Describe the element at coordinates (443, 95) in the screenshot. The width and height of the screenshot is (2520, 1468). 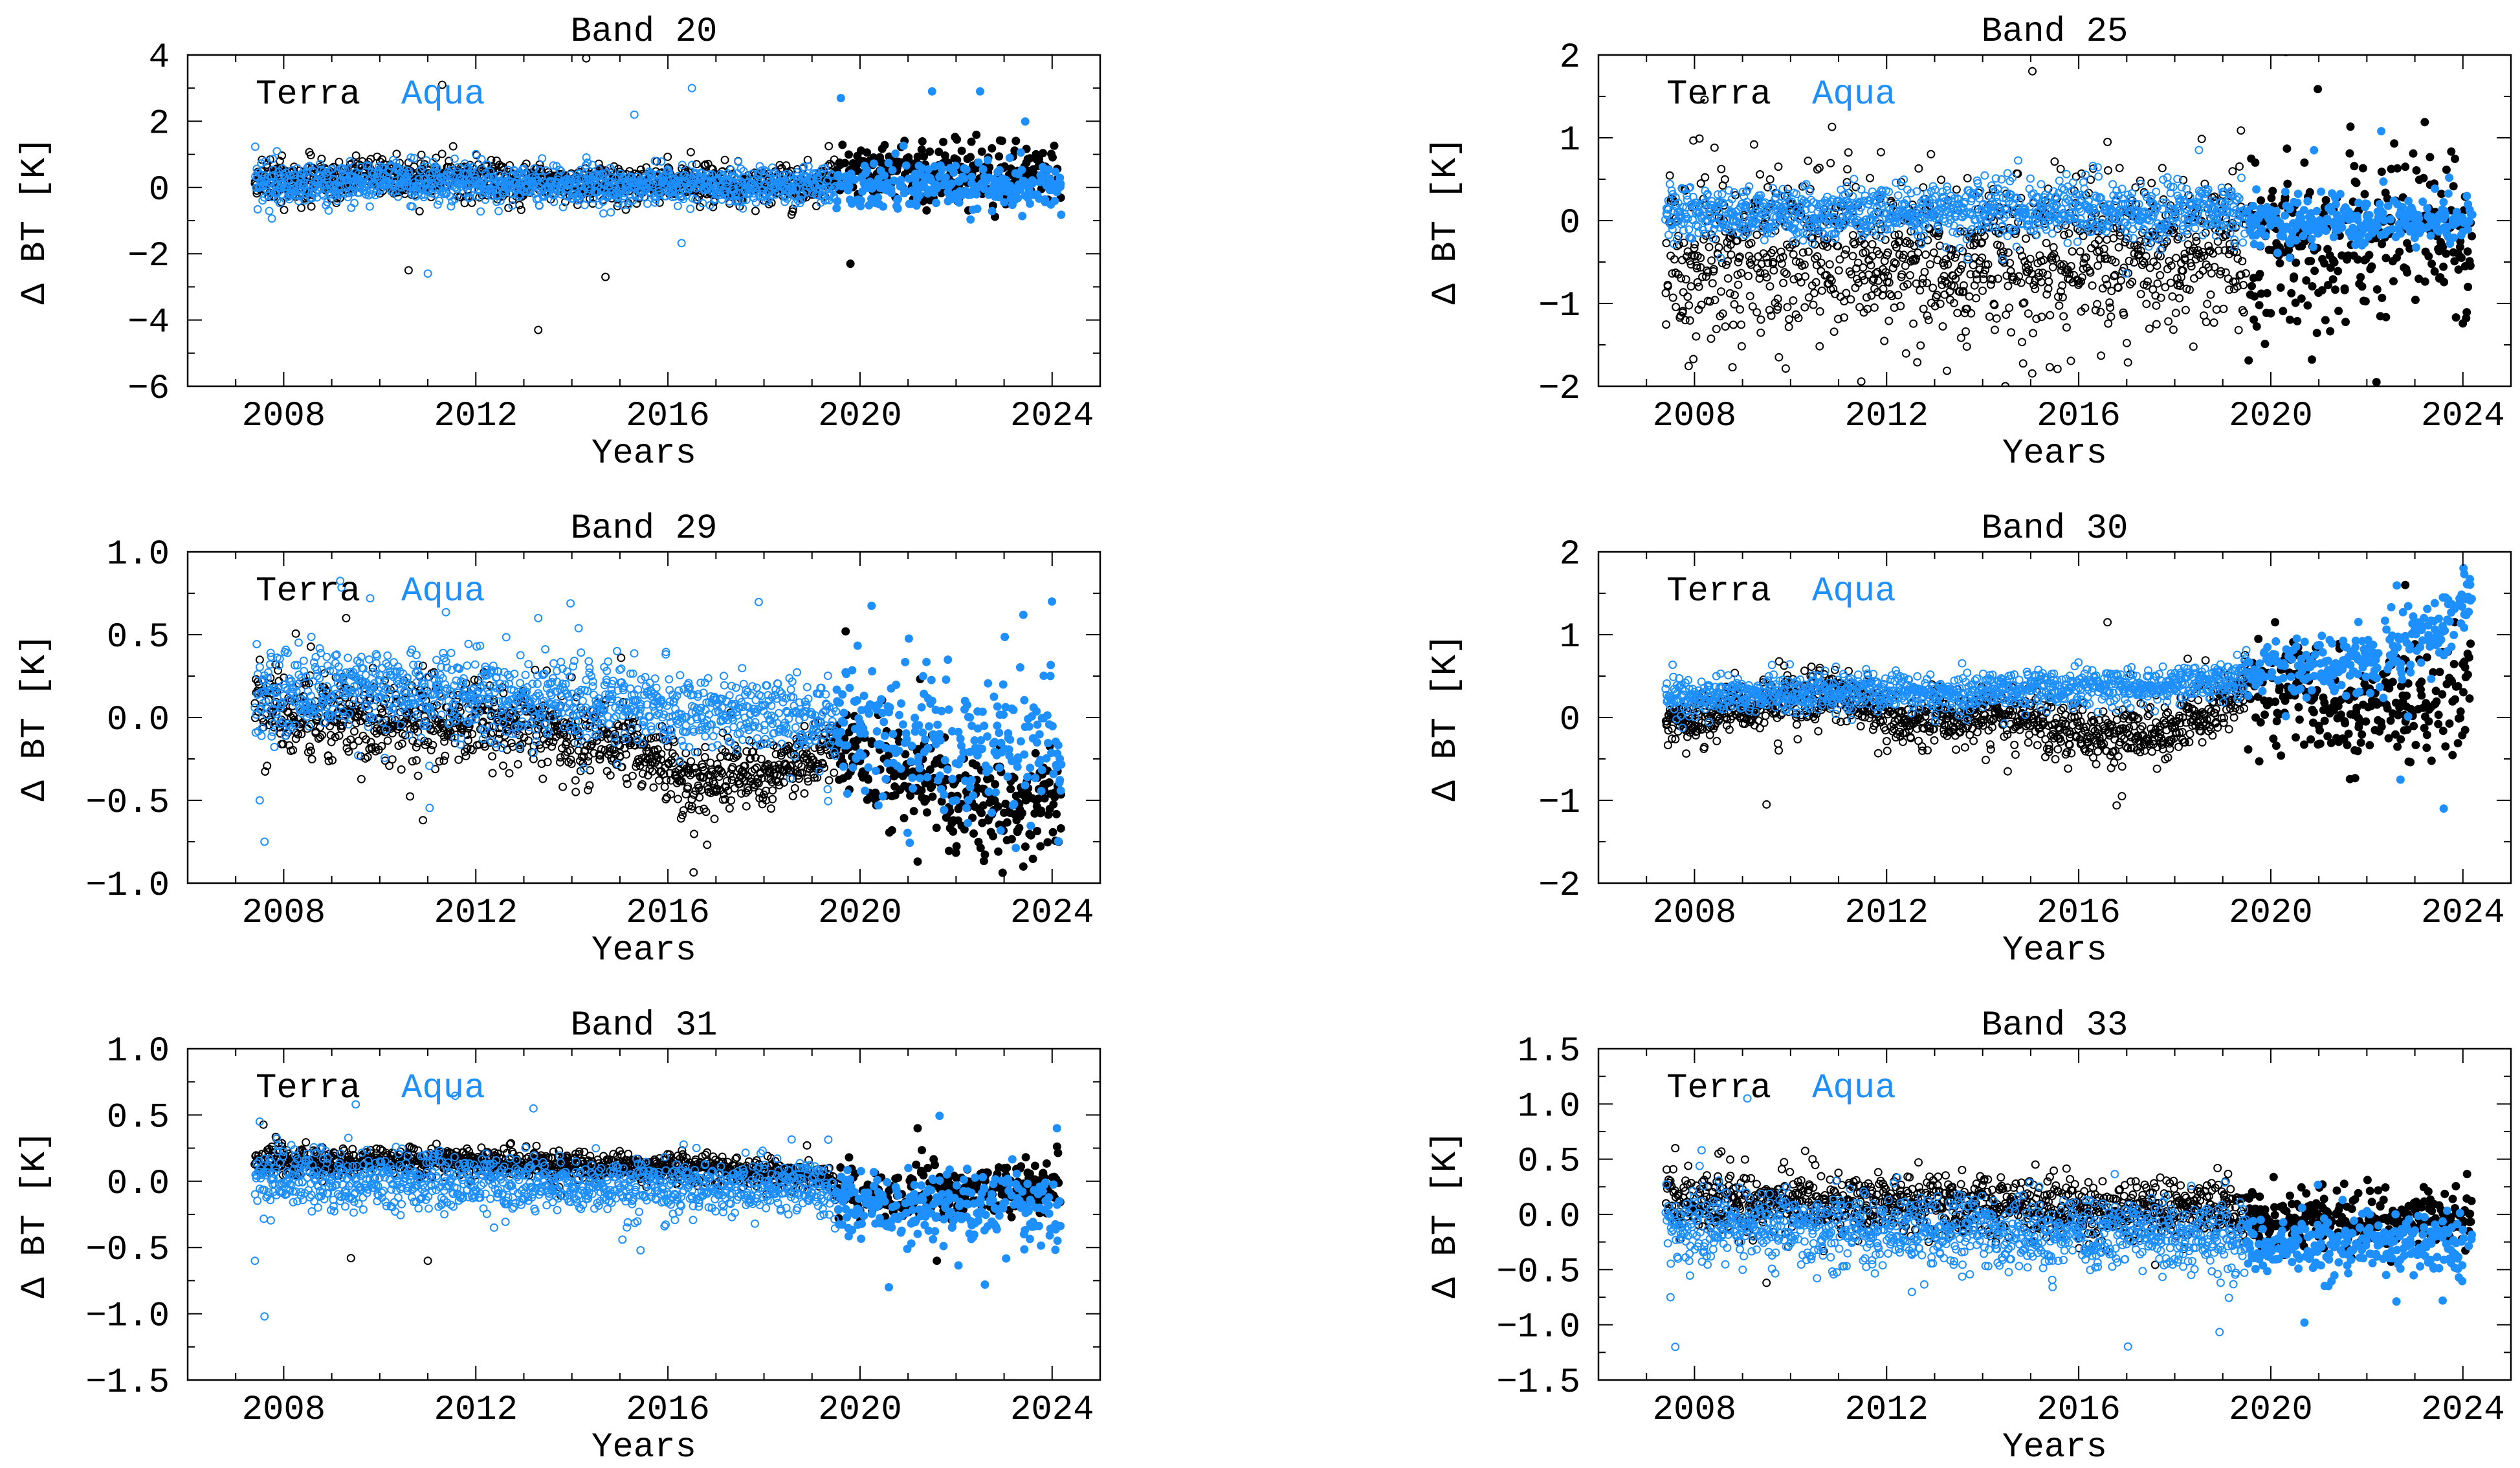
I see `legend-aqua: Aqua` at that location.